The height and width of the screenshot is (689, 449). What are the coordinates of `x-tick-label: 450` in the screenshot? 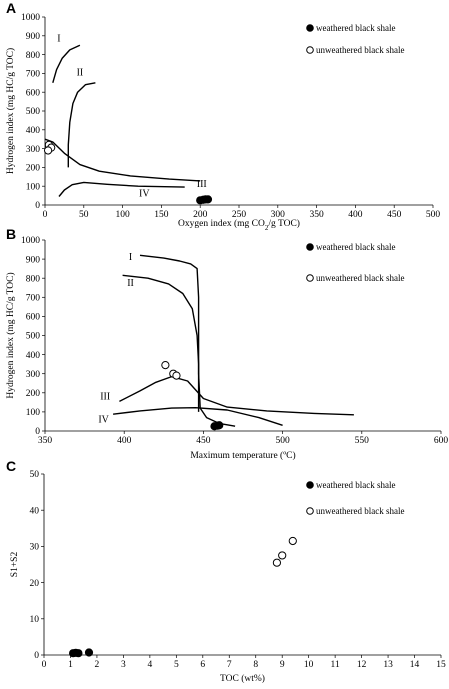 It's located at (203, 441).